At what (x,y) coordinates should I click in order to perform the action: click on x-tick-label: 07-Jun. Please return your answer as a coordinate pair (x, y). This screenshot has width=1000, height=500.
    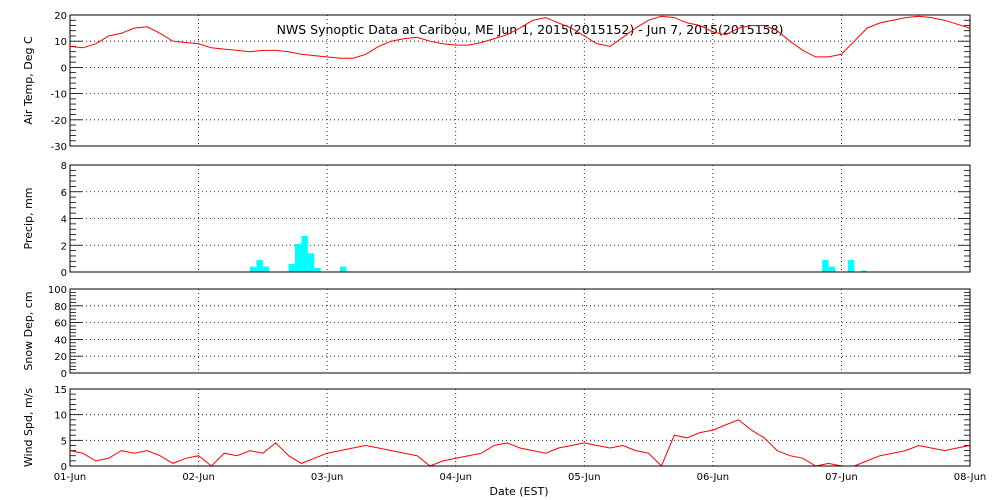
    Looking at the image, I should click on (841, 477).